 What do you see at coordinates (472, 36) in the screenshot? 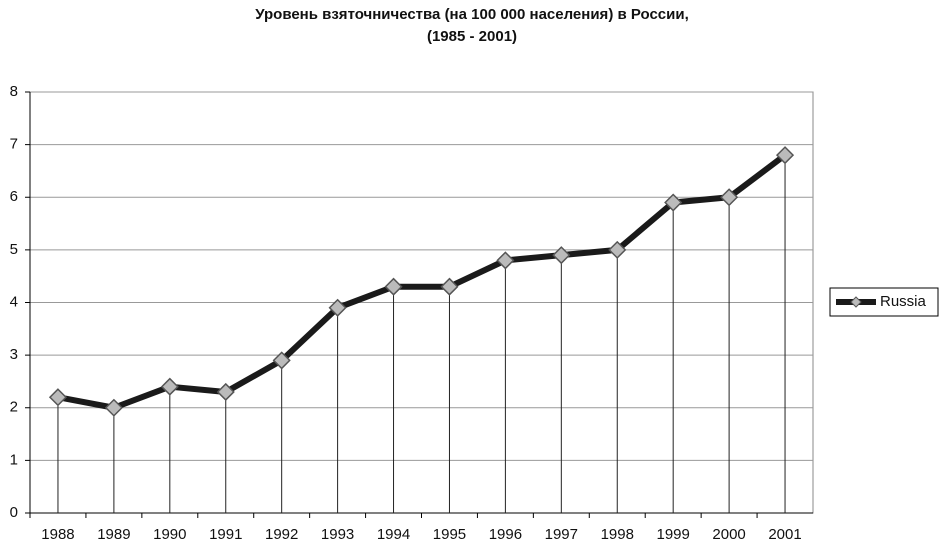
I see `chart-subtitle: (1985 - 2001)` at bounding box center [472, 36].